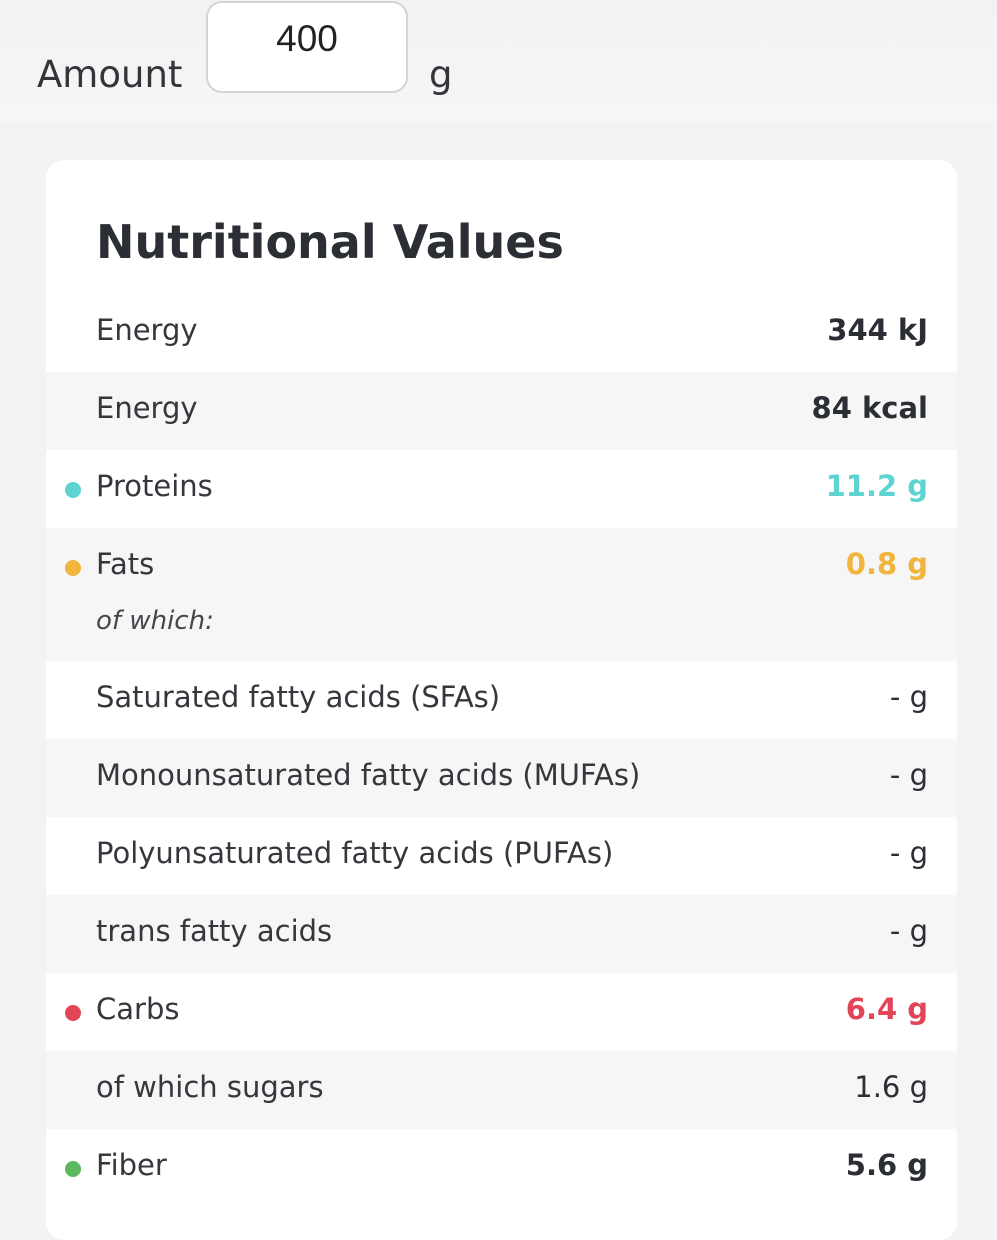 The width and height of the screenshot is (997, 1240). What do you see at coordinates (154, 486) in the screenshot?
I see `nutrient-name: Proteins` at bounding box center [154, 486].